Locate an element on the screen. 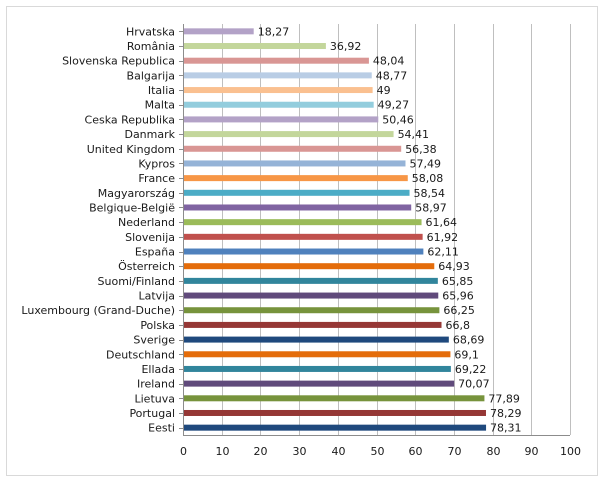  category-label: Nederland is located at coordinates (146, 222).